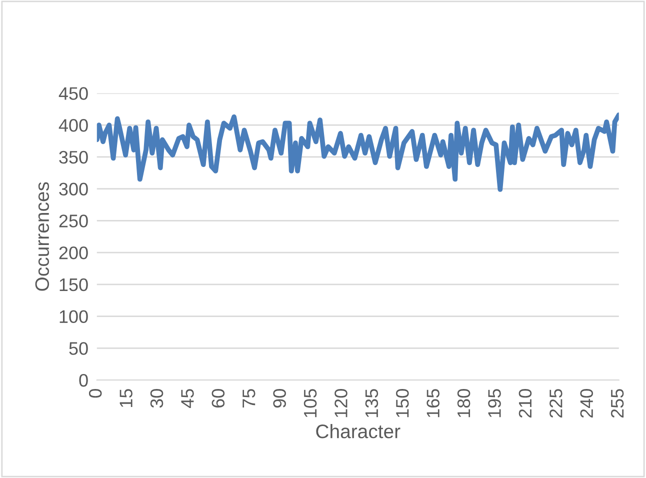 This screenshot has height=478, width=646. Describe the element at coordinates (357, 152) in the screenshot. I see `line-series` at that location.